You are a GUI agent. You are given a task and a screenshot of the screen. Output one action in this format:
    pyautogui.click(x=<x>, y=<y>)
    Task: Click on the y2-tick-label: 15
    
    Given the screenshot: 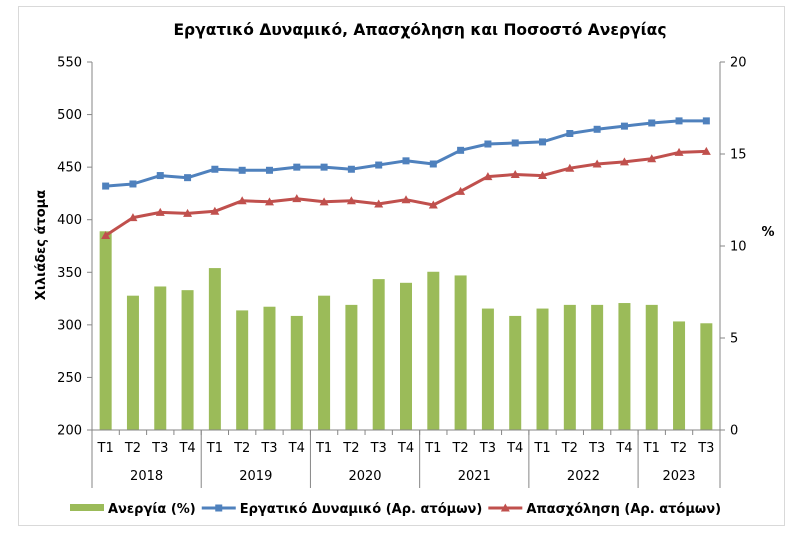 What is the action you would take?
    pyautogui.click(x=738, y=155)
    